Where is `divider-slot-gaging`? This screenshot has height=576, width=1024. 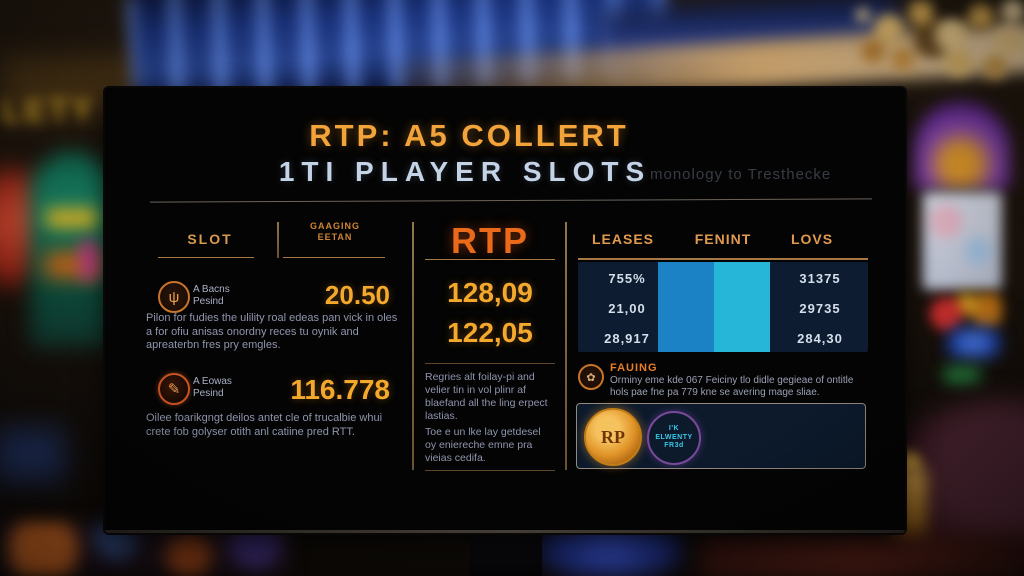
divider-slot-gaging is located at coordinates (278, 240).